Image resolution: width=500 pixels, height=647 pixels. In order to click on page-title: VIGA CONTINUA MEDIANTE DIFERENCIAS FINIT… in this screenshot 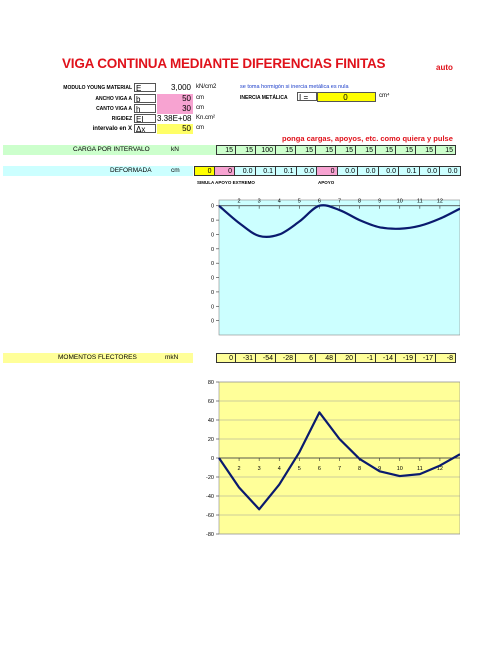, I will do `click(224, 63)`.